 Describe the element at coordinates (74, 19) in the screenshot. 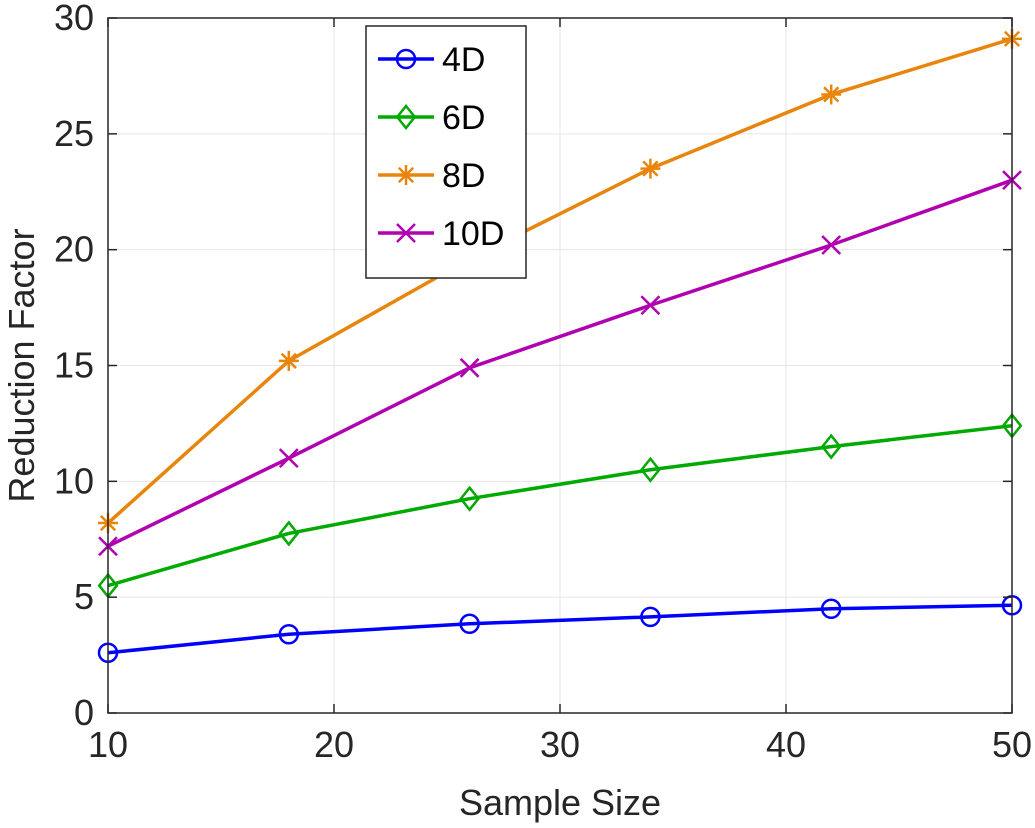

I see `y-tick-label: 30` at that location.